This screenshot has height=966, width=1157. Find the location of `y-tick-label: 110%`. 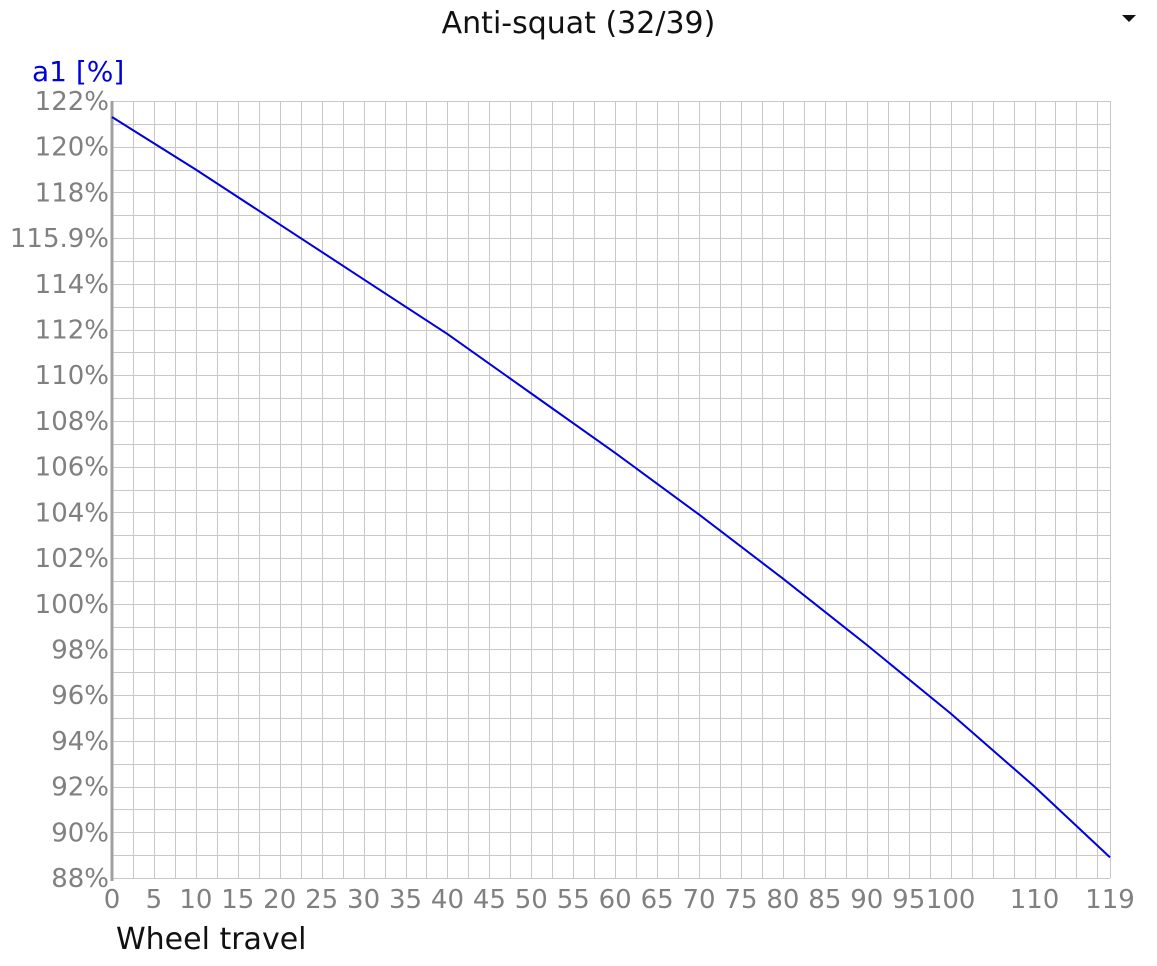

y-tick-label: 110% is located at coordinates (72, 376).